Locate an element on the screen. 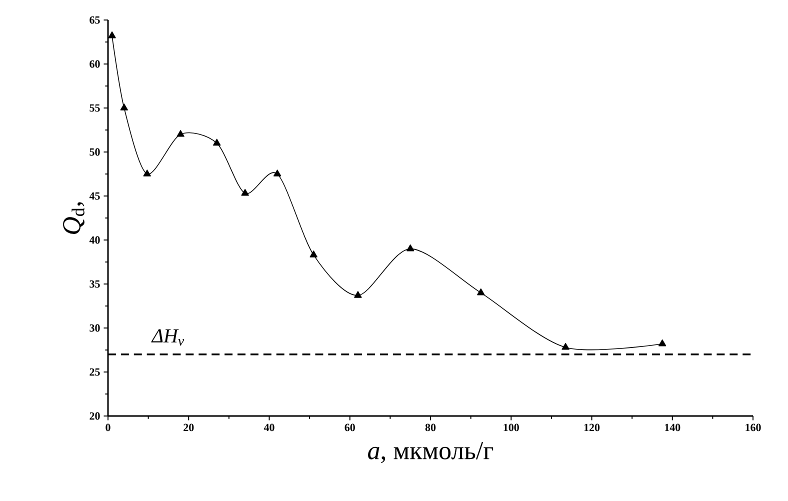 The width and height of the screenshot is (788, 501). x-tick-label: 20 is located at coordinates (189, 428).